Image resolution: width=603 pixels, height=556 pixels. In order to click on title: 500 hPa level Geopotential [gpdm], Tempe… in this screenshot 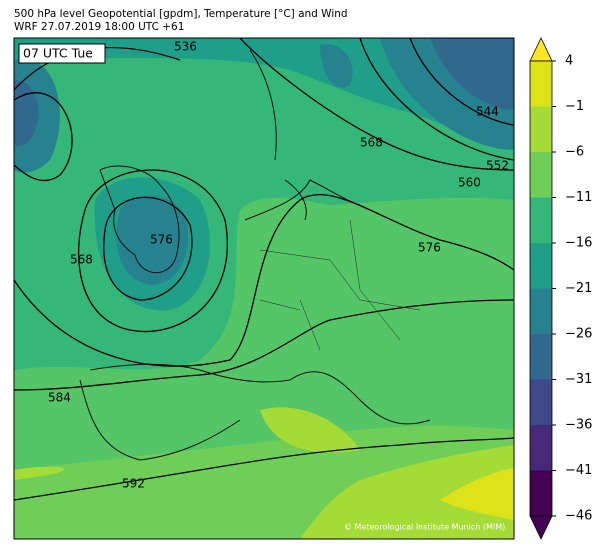, I will do `click(181, 14)`.